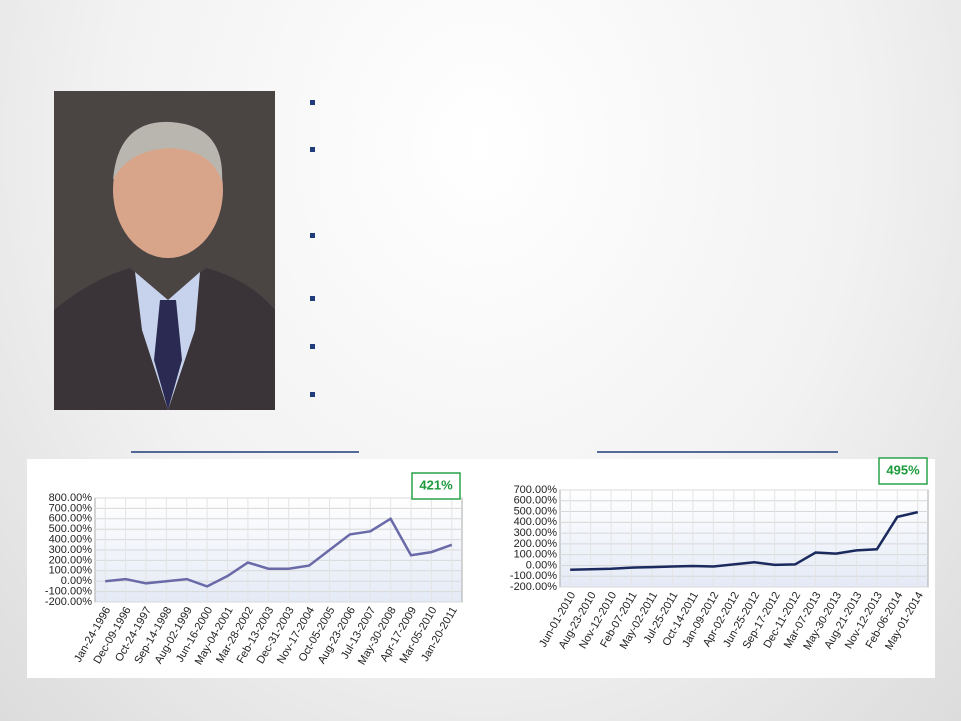  I want to click on plot-area, so click(744, 538).